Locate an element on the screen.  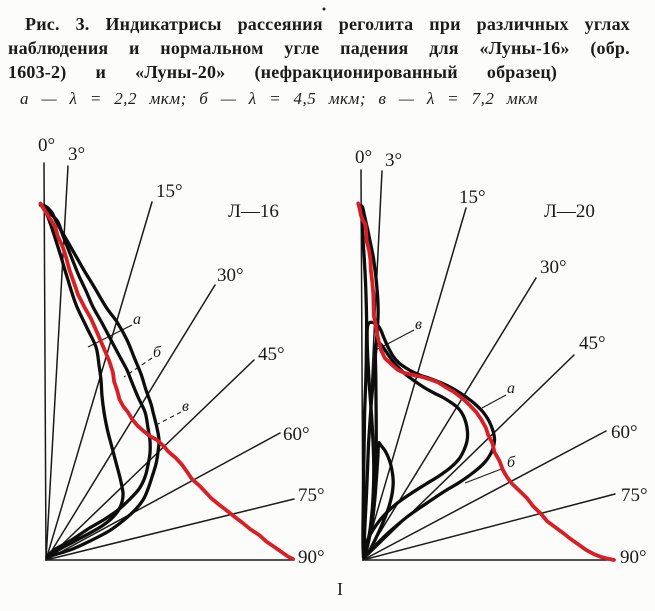
svg-text: I is located at coordinates (340, 589).